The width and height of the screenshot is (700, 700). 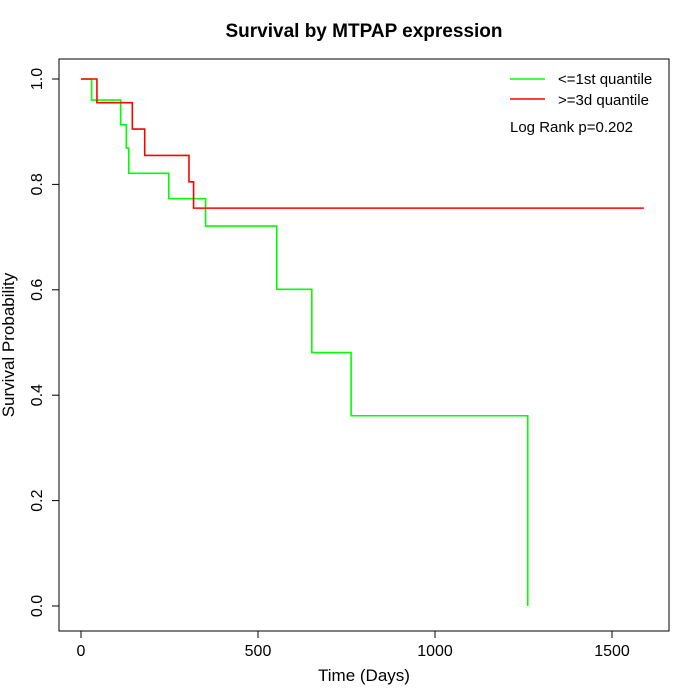 I want to click on legend-label-series-0: <=1st quantile, so click(x=605, y=79).